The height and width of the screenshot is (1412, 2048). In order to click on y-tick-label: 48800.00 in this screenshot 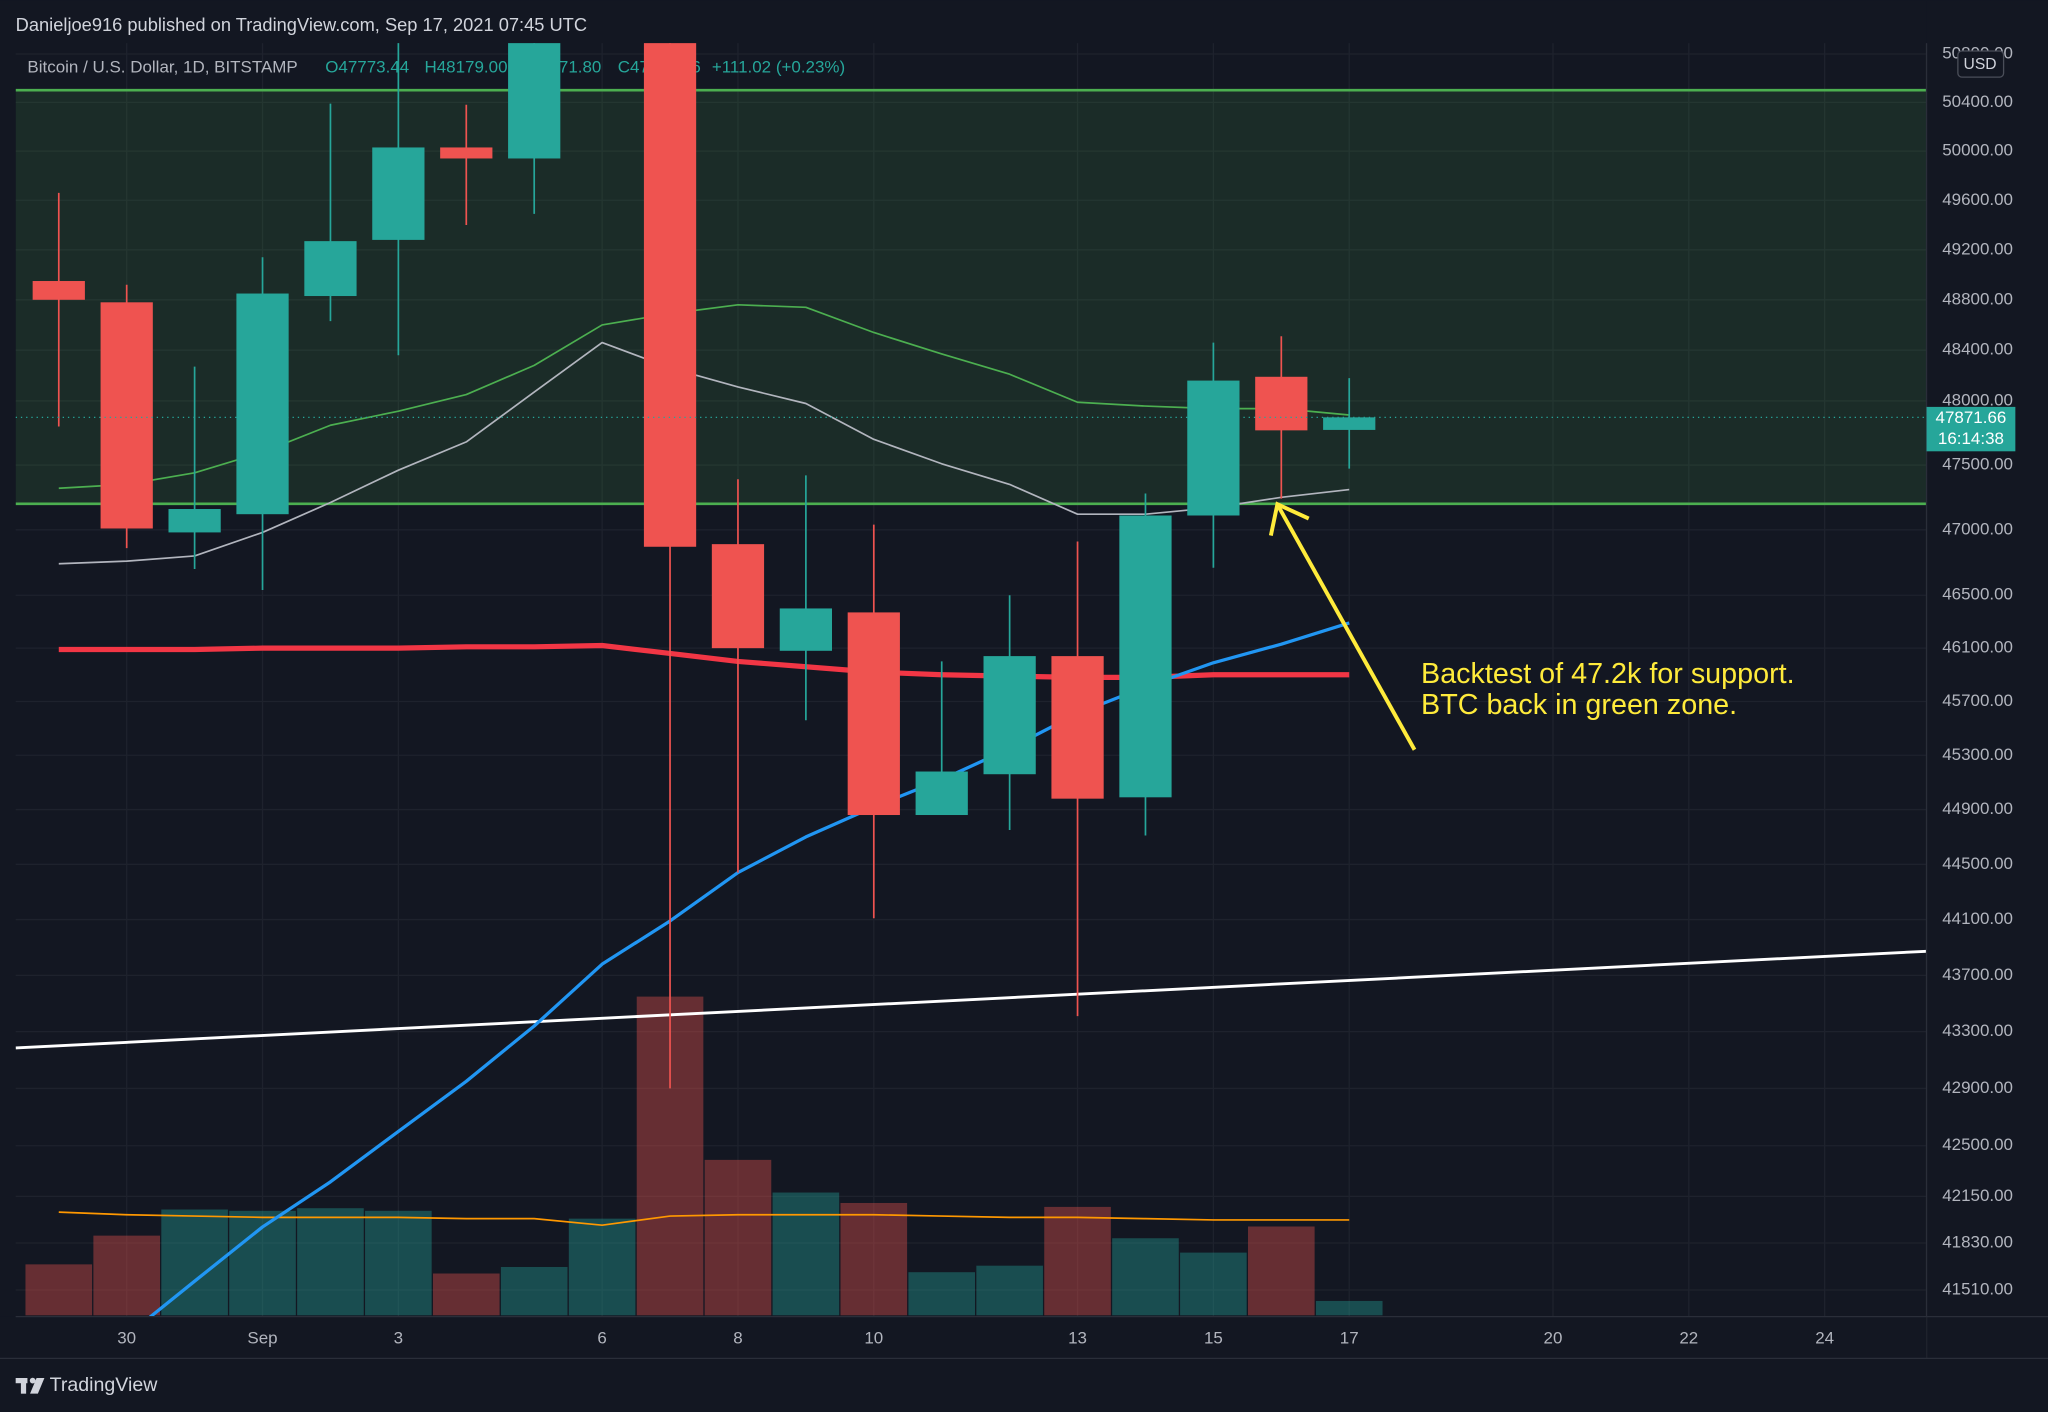, I will do `click(1977, 298)`.